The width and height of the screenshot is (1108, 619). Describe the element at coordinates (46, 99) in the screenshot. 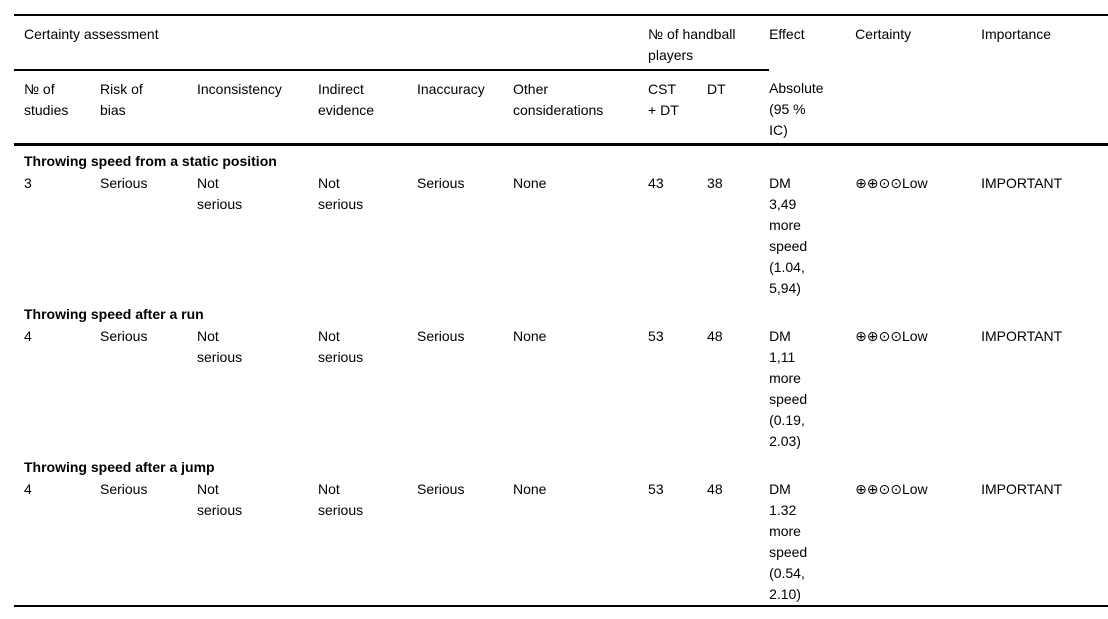

I see `header-studies: № of studies` at that location.